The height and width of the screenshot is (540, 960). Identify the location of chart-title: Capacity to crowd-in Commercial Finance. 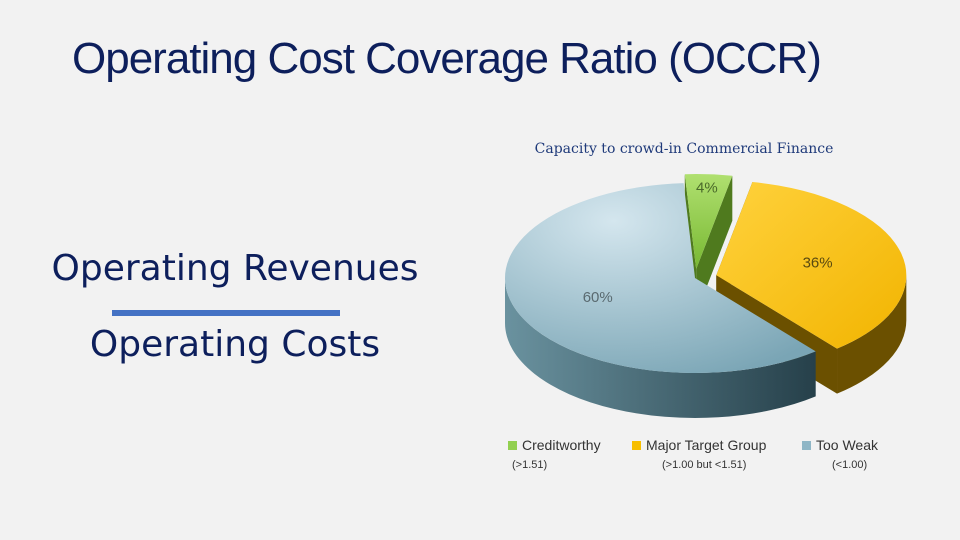
(684, 149).